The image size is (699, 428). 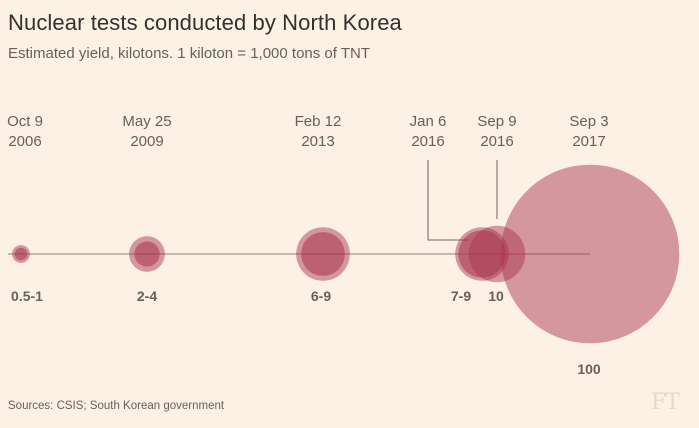 I want to click on yield-label-0: 0.5-1, so click(x=27, y=296).